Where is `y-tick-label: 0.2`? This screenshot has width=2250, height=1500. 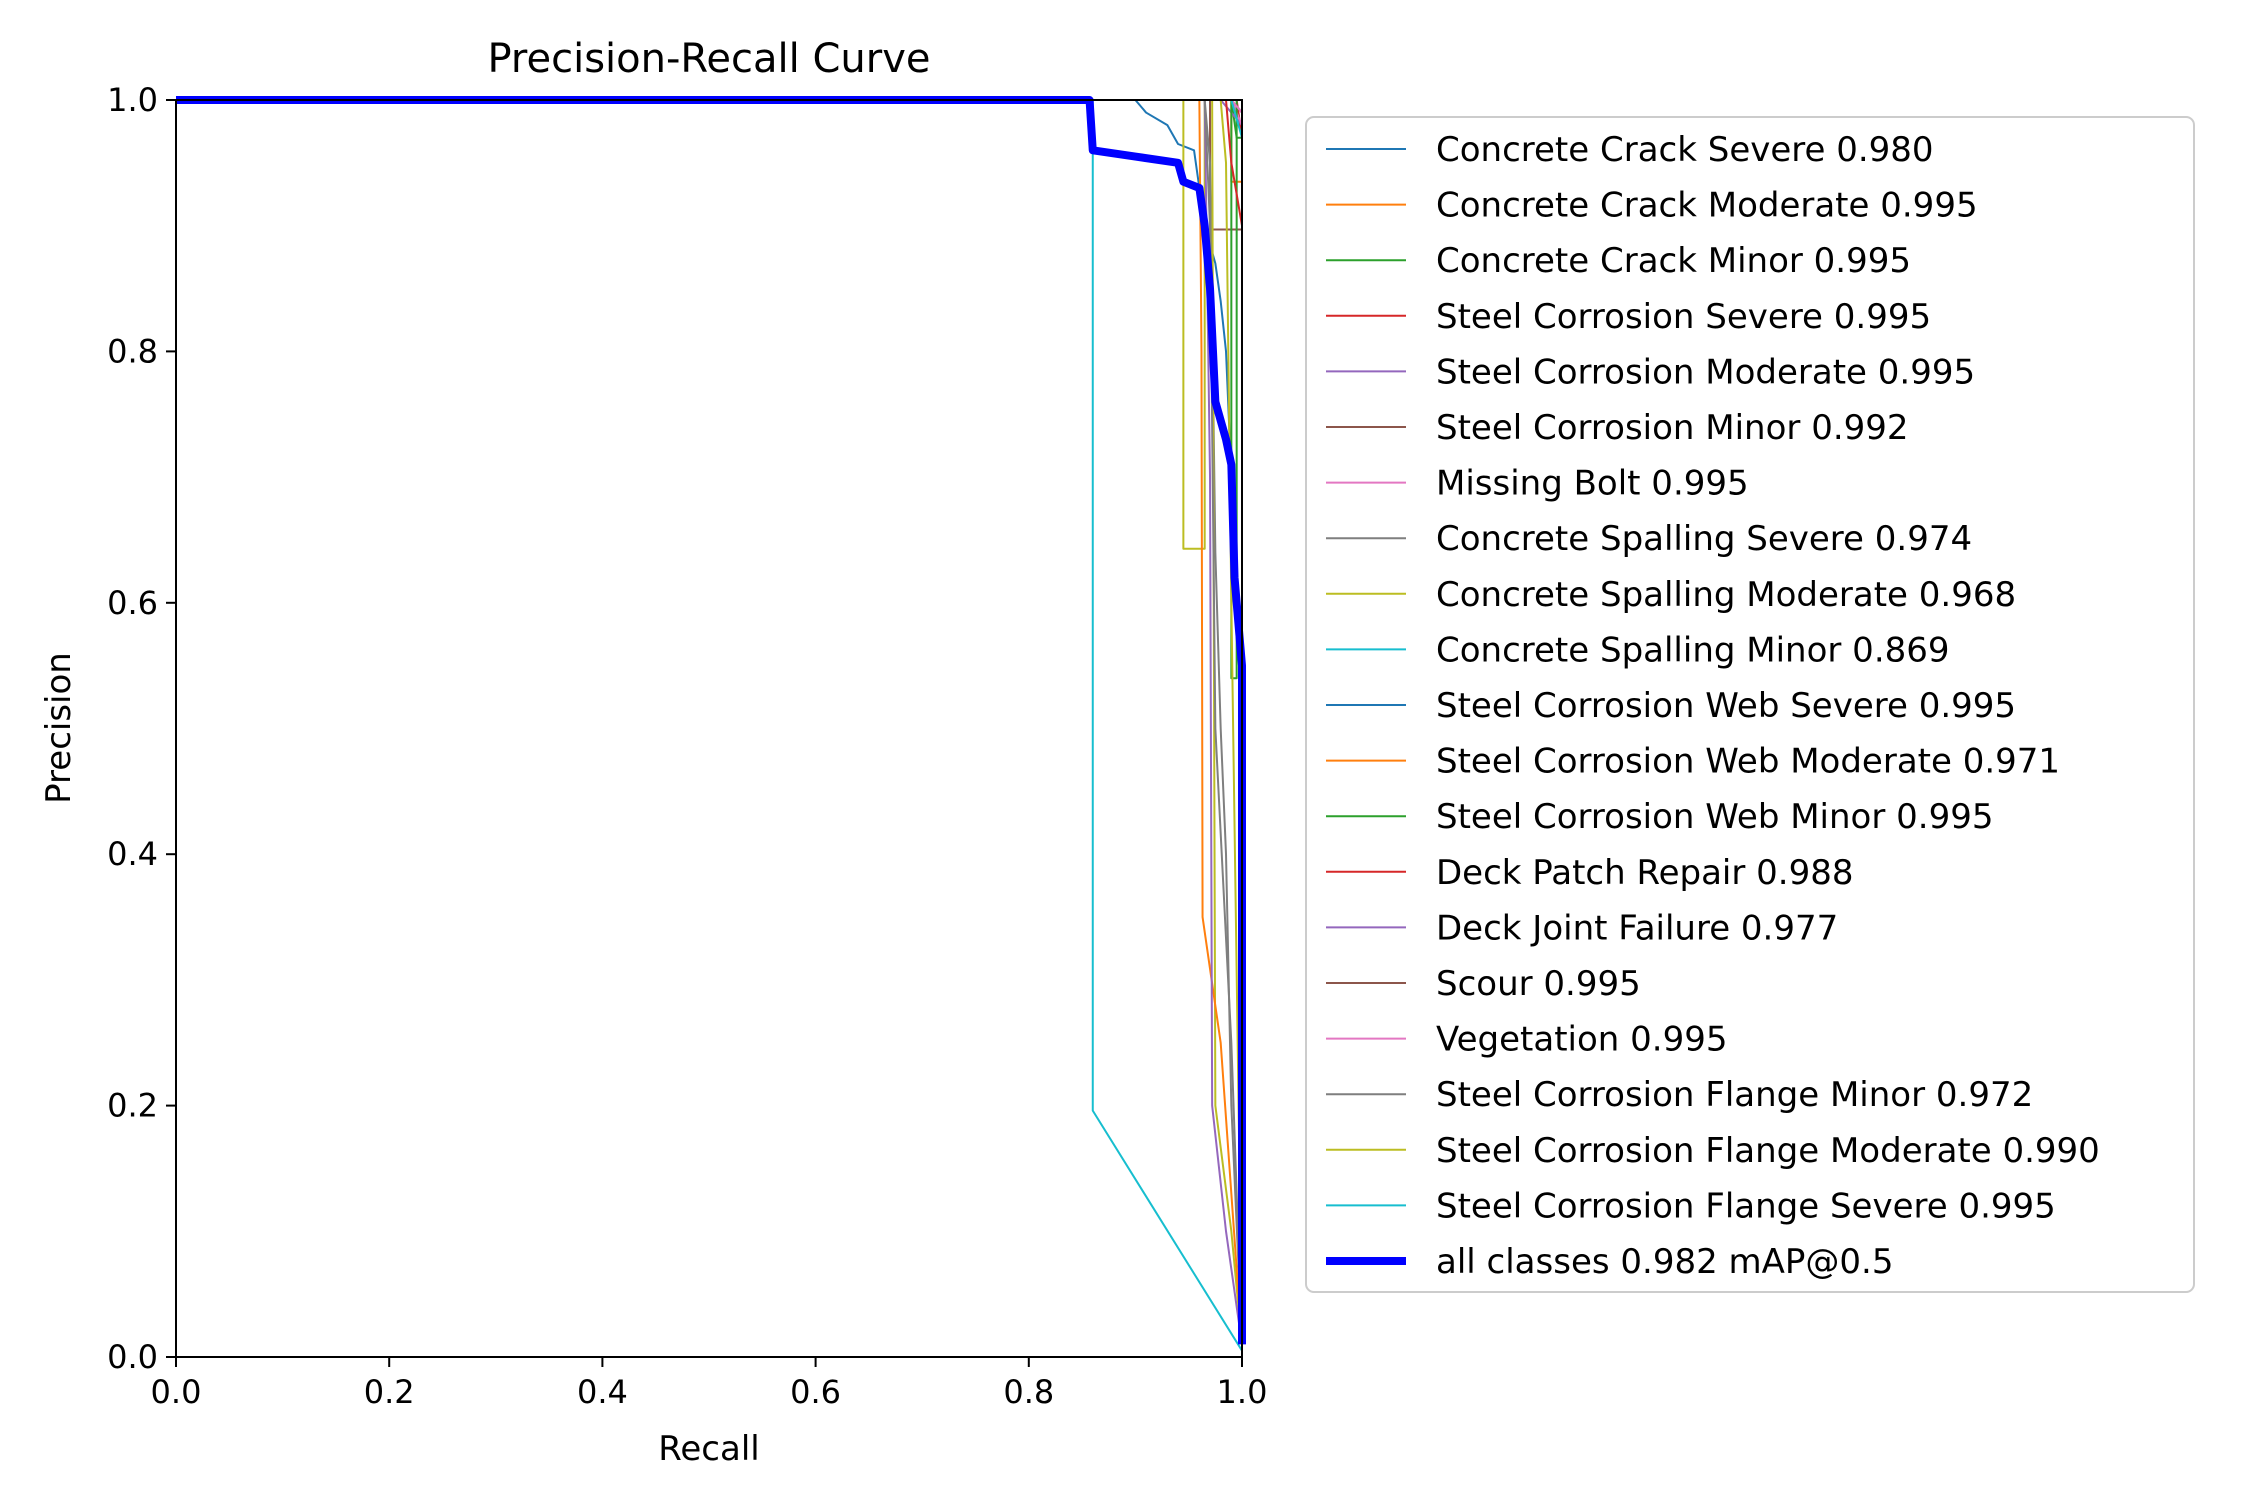
y-tick-label: 0.2 is located at coordinates (132, 1106).